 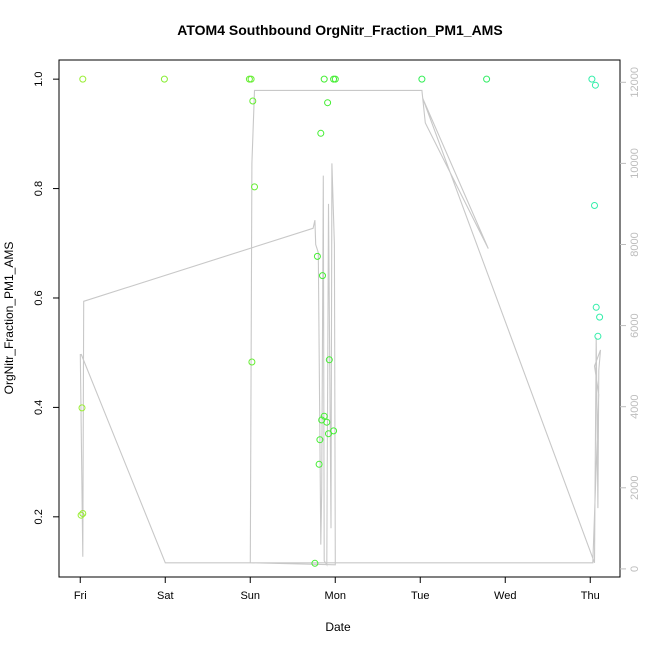 What do you see at coordinates (165, 596) in the screenshot?
I see `x-tick-label: Sat` at bounding box center [165, 596].